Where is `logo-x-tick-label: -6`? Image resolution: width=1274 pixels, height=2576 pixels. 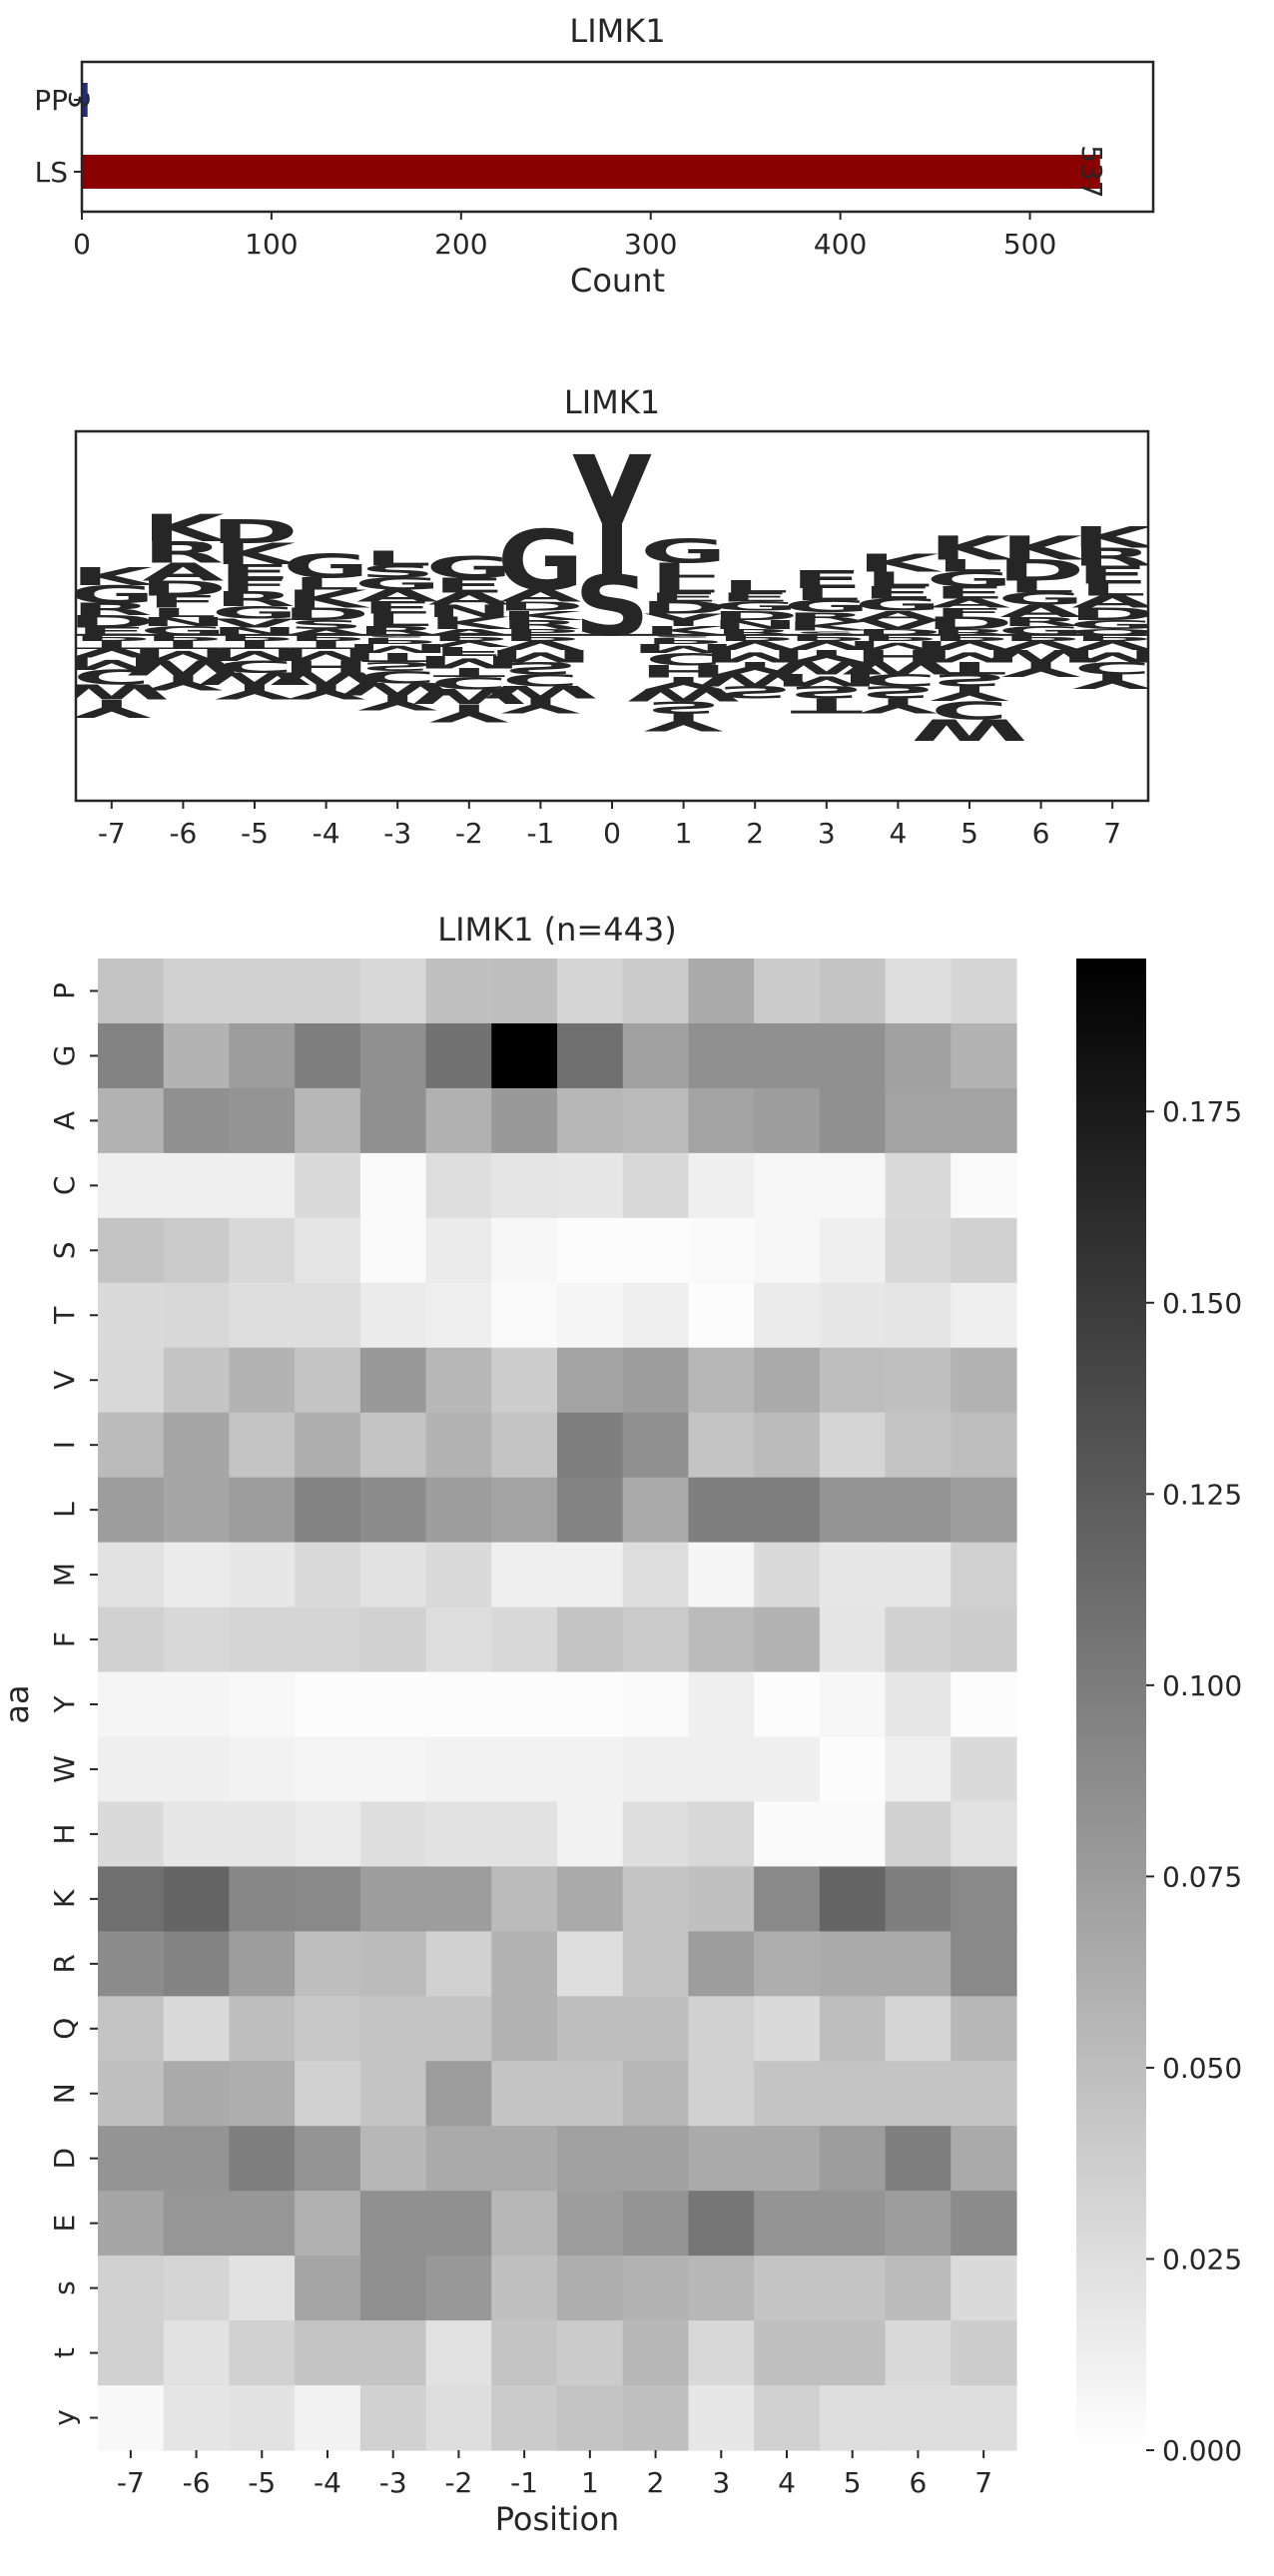 logo-x-tick-label: -6 is located at coordinates (183, 833).